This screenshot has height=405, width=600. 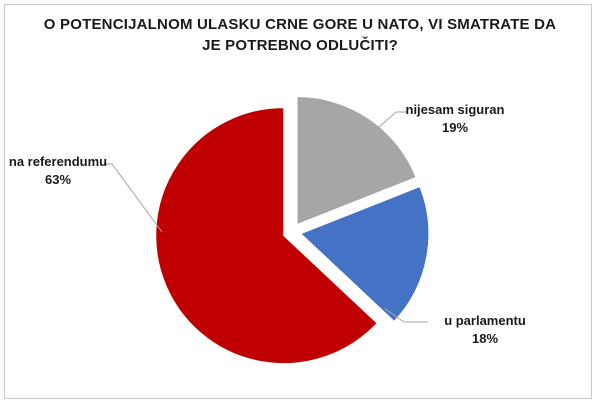 What do you see at coordinates (300, 45) in the screenshot?
I see `chart-title-line-2: JE POTREBNO ODLUČITI?` at bounding box center [300, 45].